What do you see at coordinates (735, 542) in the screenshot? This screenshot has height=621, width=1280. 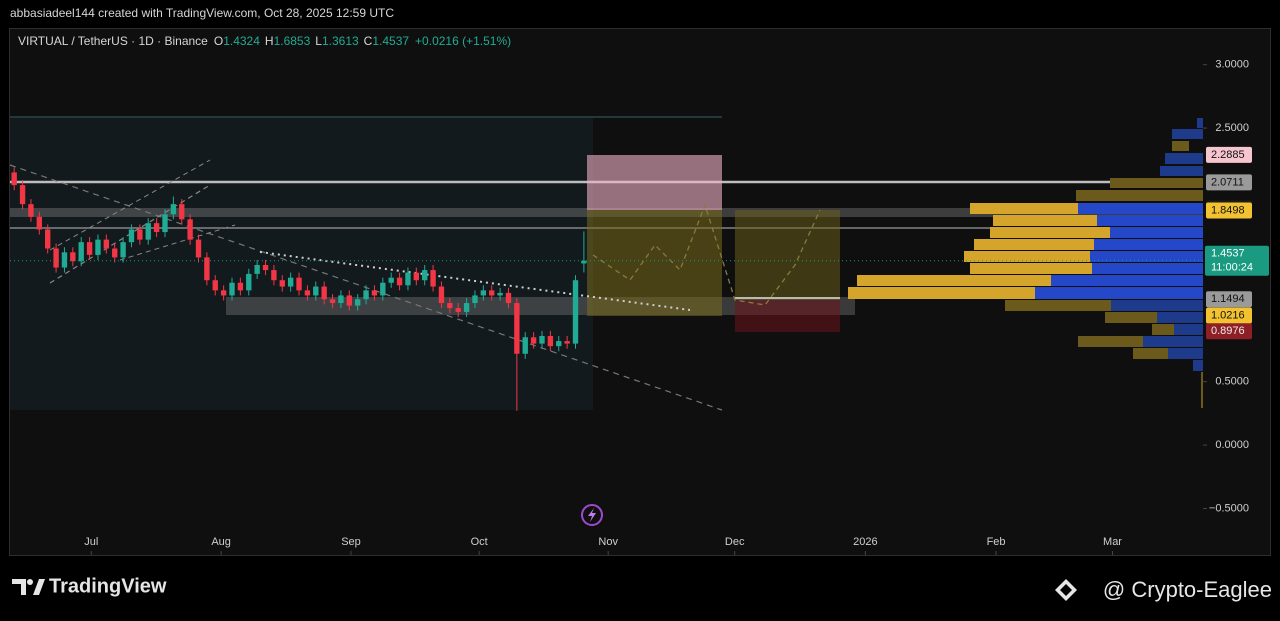 I see `x-tick-label: Dec` at bounding box center [735, 542].